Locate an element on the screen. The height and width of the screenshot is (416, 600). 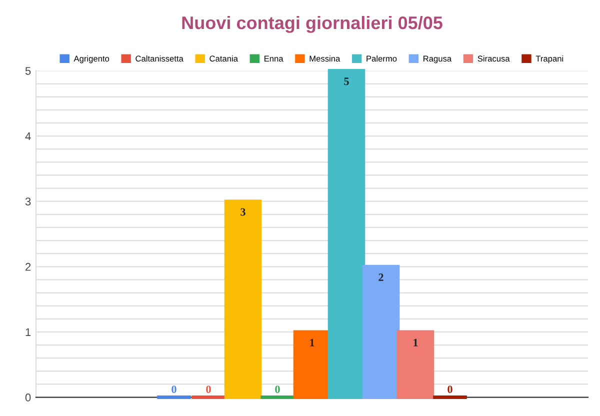
legend-label: Caltanissetta is located at coordinates (160, 58).